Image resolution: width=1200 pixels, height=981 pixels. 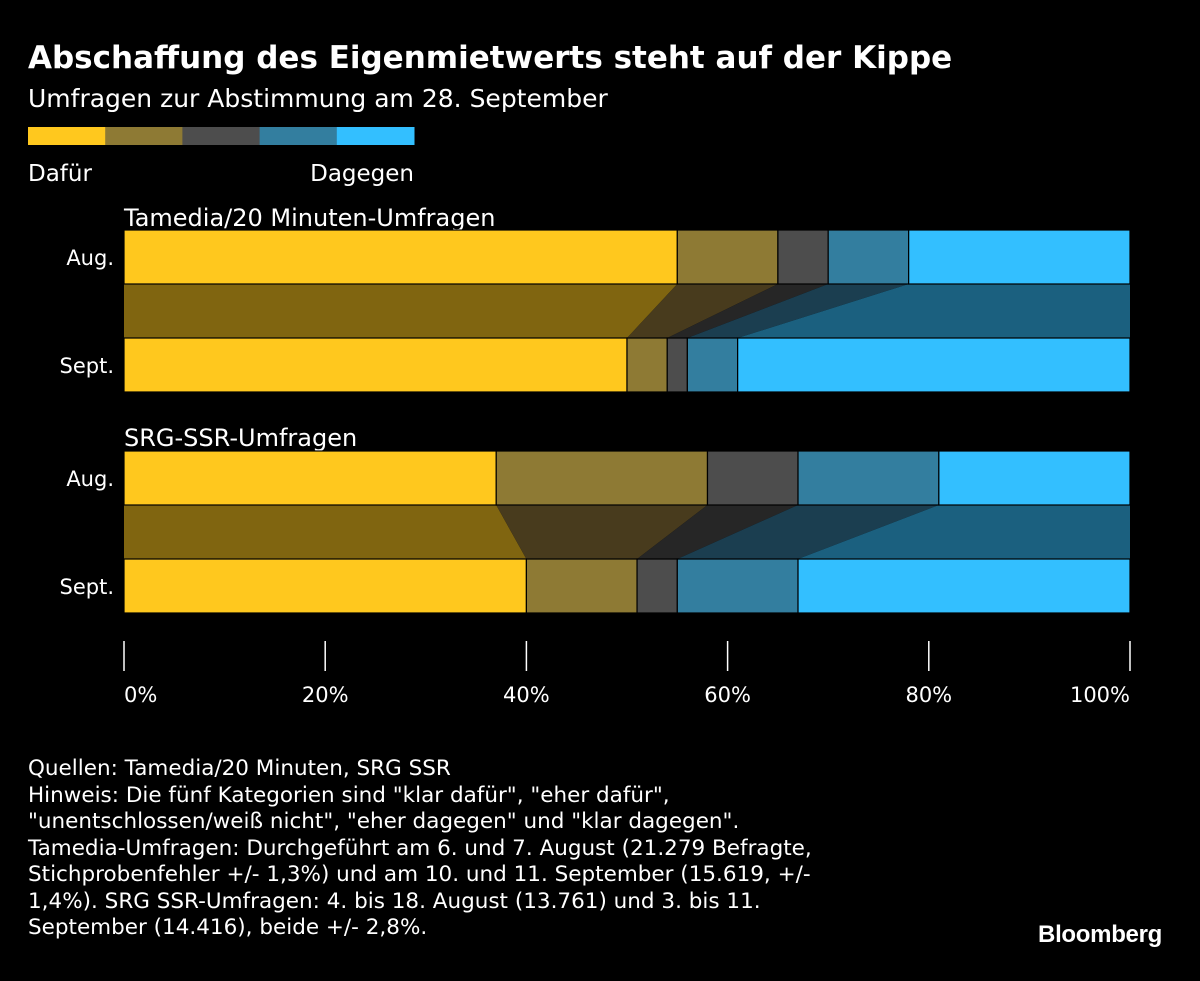 What do you see at coordinates (928, 695) in the screenshot?
I see `x-tick-label: 80%` at bounding box center [928, 695].